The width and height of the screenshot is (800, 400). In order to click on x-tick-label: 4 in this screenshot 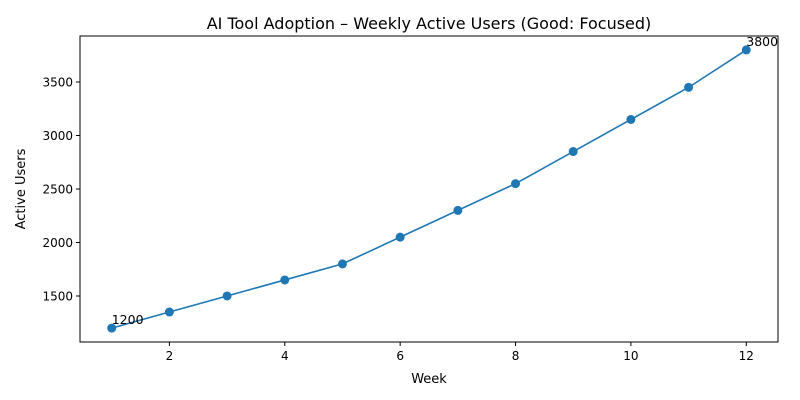, I will do `click(285, 356)`.